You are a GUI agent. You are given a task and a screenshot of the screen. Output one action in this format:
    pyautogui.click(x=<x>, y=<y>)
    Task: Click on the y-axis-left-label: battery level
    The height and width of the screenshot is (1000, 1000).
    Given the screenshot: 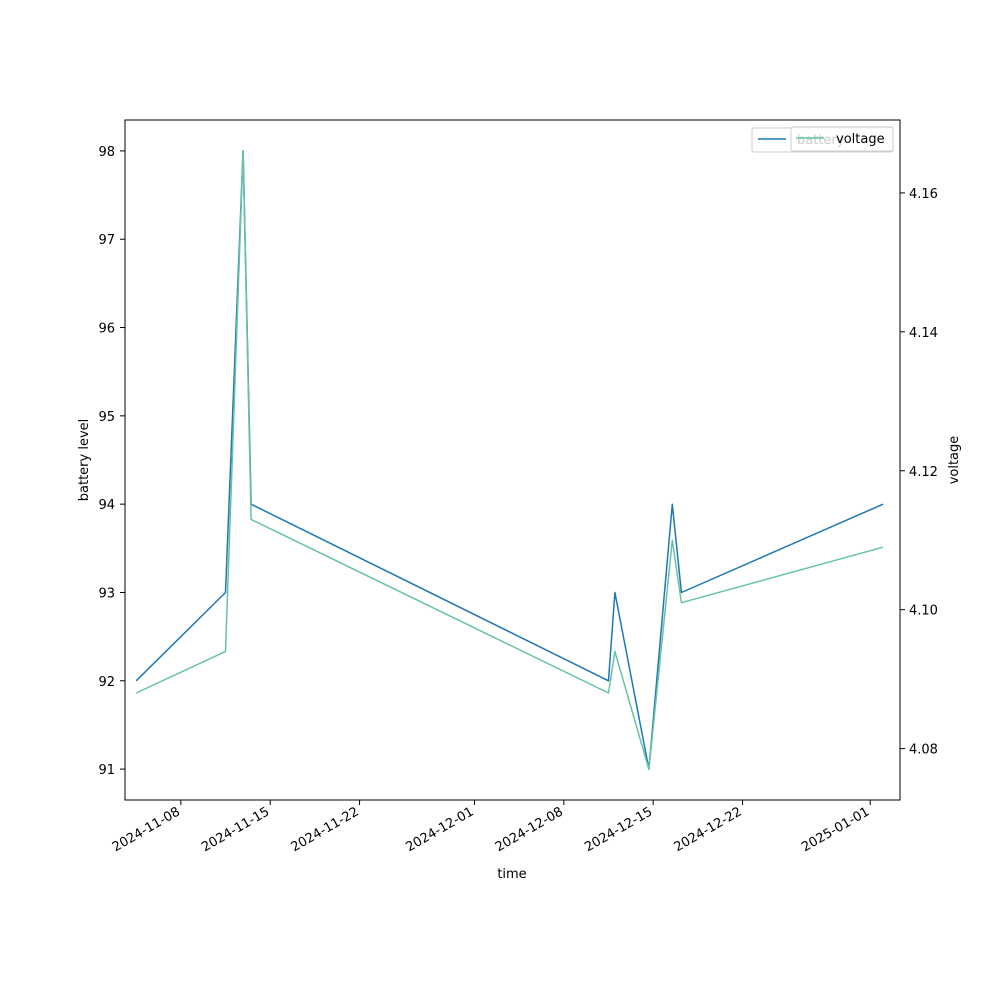 What is the action you would take?
    pyautogui.click(x=84, y=460)
    